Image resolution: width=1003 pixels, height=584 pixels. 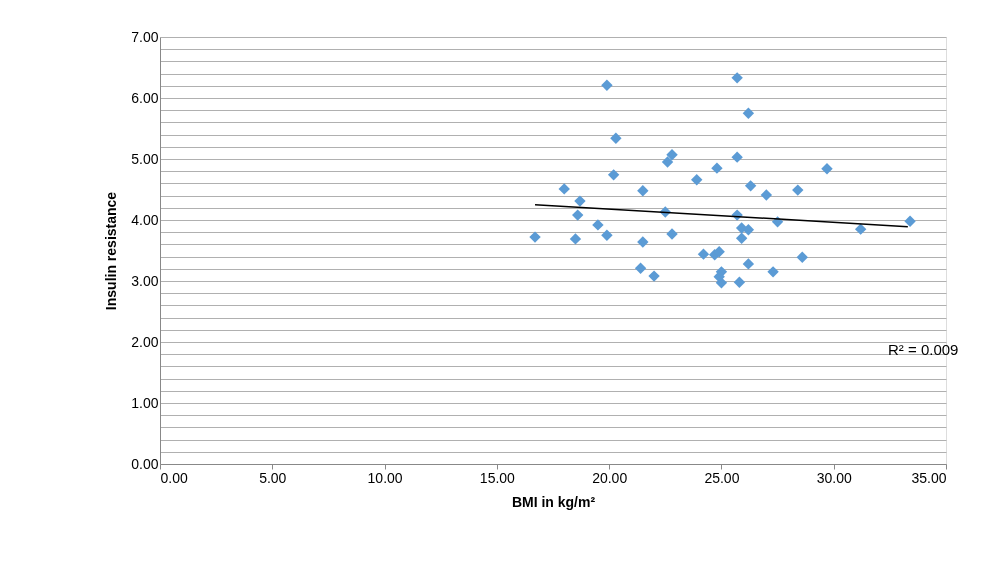 I want to click on y-tick-label: 1.00, so click(x=145, y=402).